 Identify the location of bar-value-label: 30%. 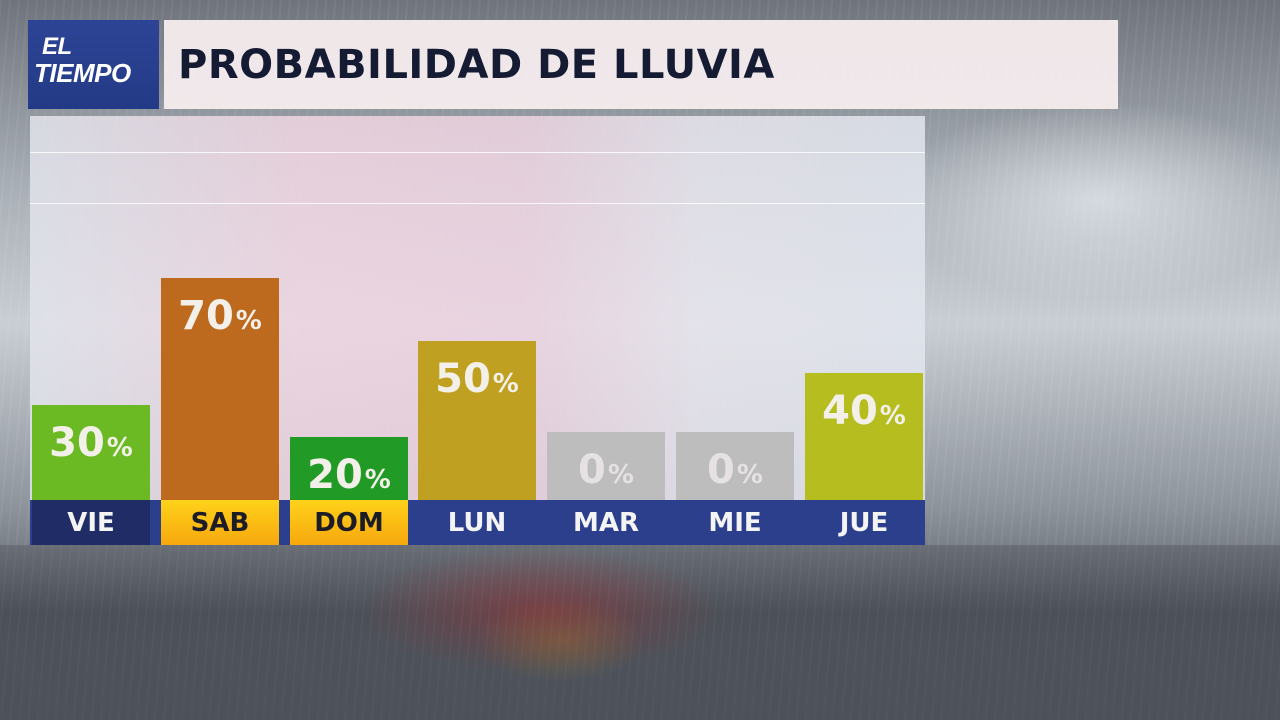
(91, 443).